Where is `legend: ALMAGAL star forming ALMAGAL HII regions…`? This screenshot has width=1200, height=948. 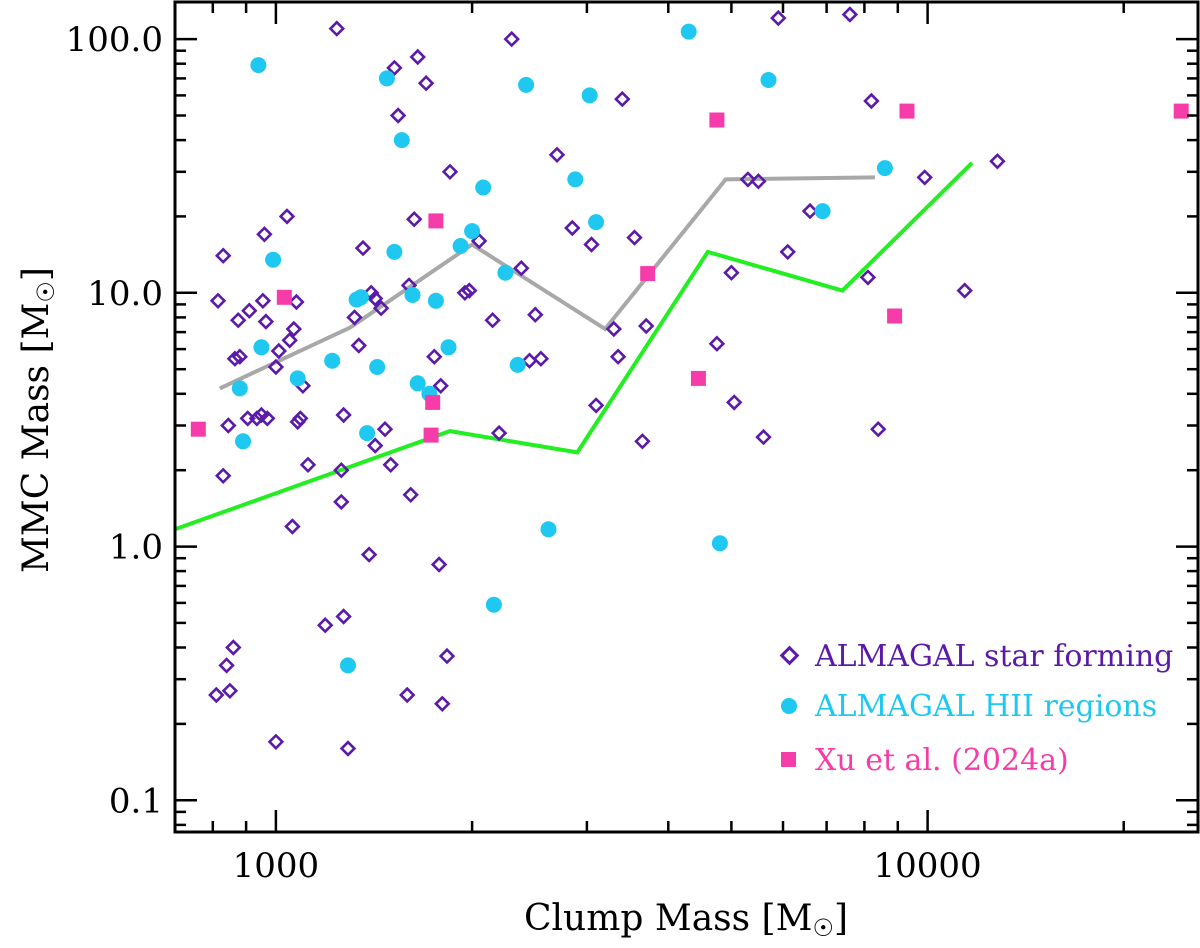
legend: ALMAGAL star forming ALMAGAL HII regions… is located at coordinates (976, 708).